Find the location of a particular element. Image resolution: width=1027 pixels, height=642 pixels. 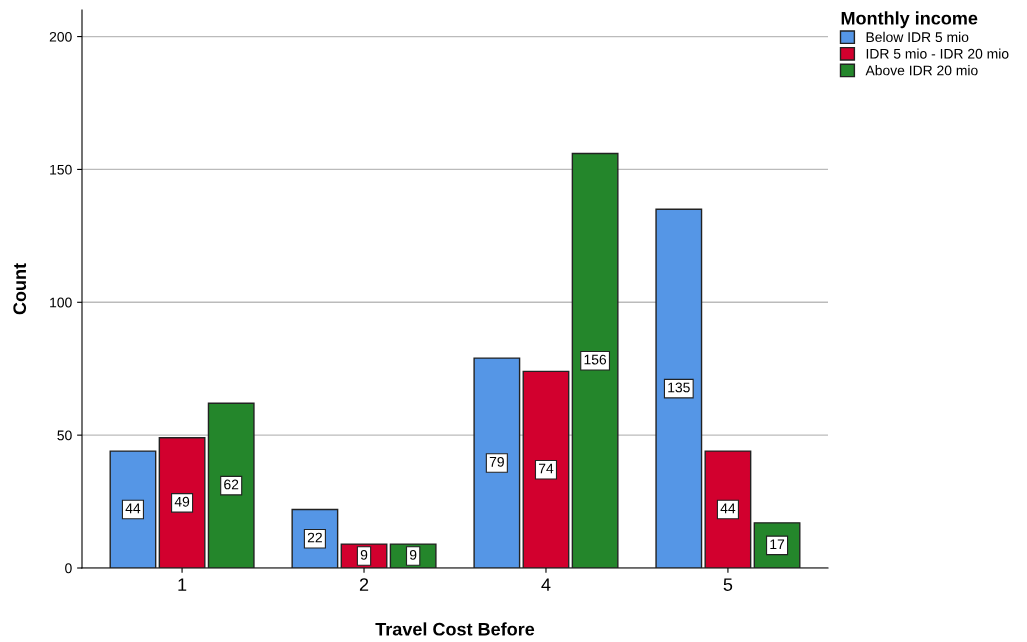

x-tick-label: 2 is located at coordinates (364, 584).